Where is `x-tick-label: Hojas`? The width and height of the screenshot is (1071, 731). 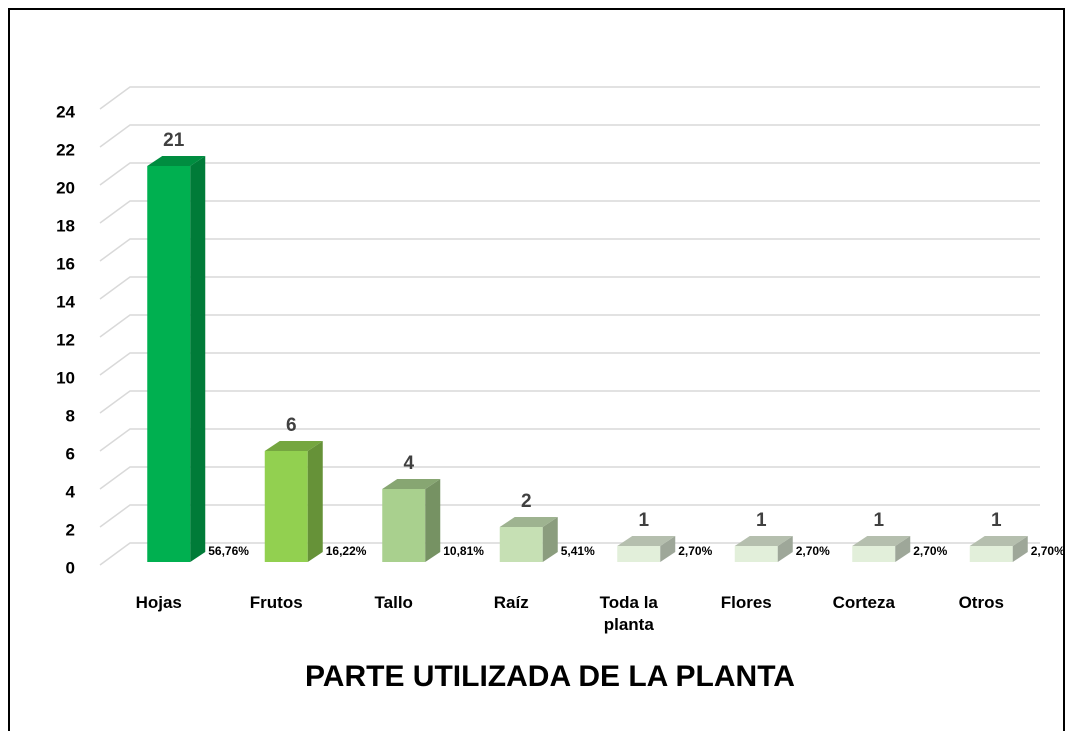
x-tick-label: Hojas is located at coordinates (158, 602).